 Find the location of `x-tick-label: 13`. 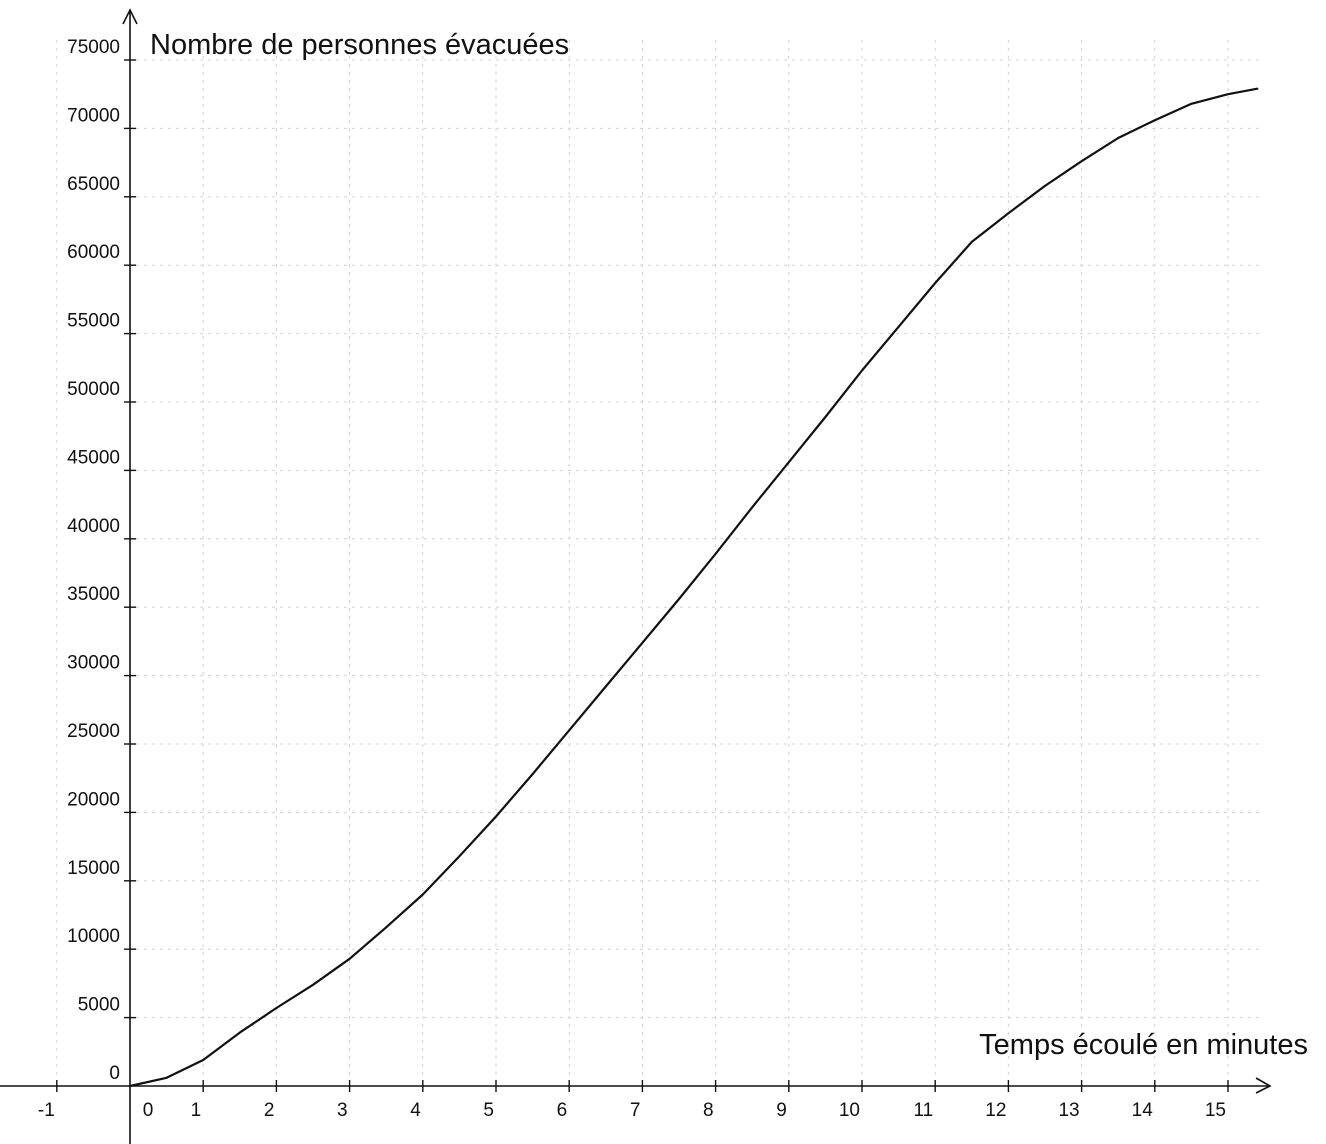

x-tick-label: 13 is located at coordinates (1068, 1110).